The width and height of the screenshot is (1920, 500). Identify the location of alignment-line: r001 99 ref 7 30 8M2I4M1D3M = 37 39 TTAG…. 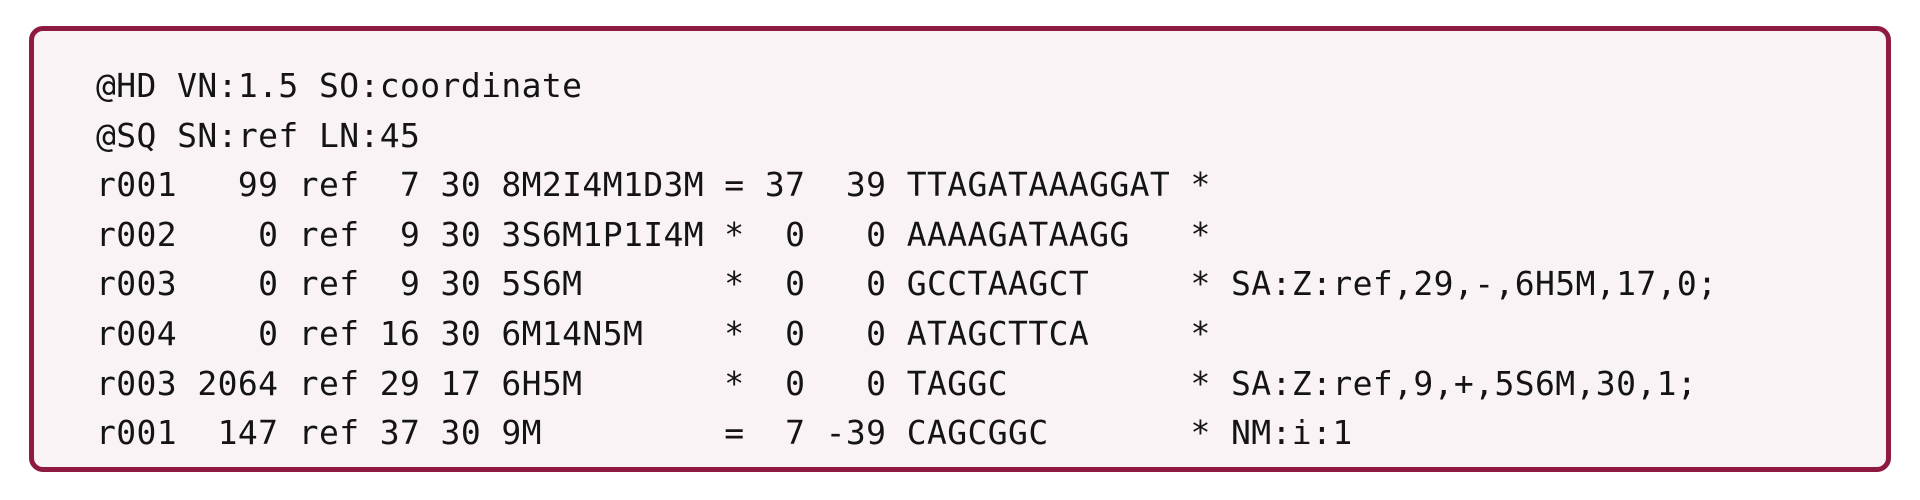
(653, 185).